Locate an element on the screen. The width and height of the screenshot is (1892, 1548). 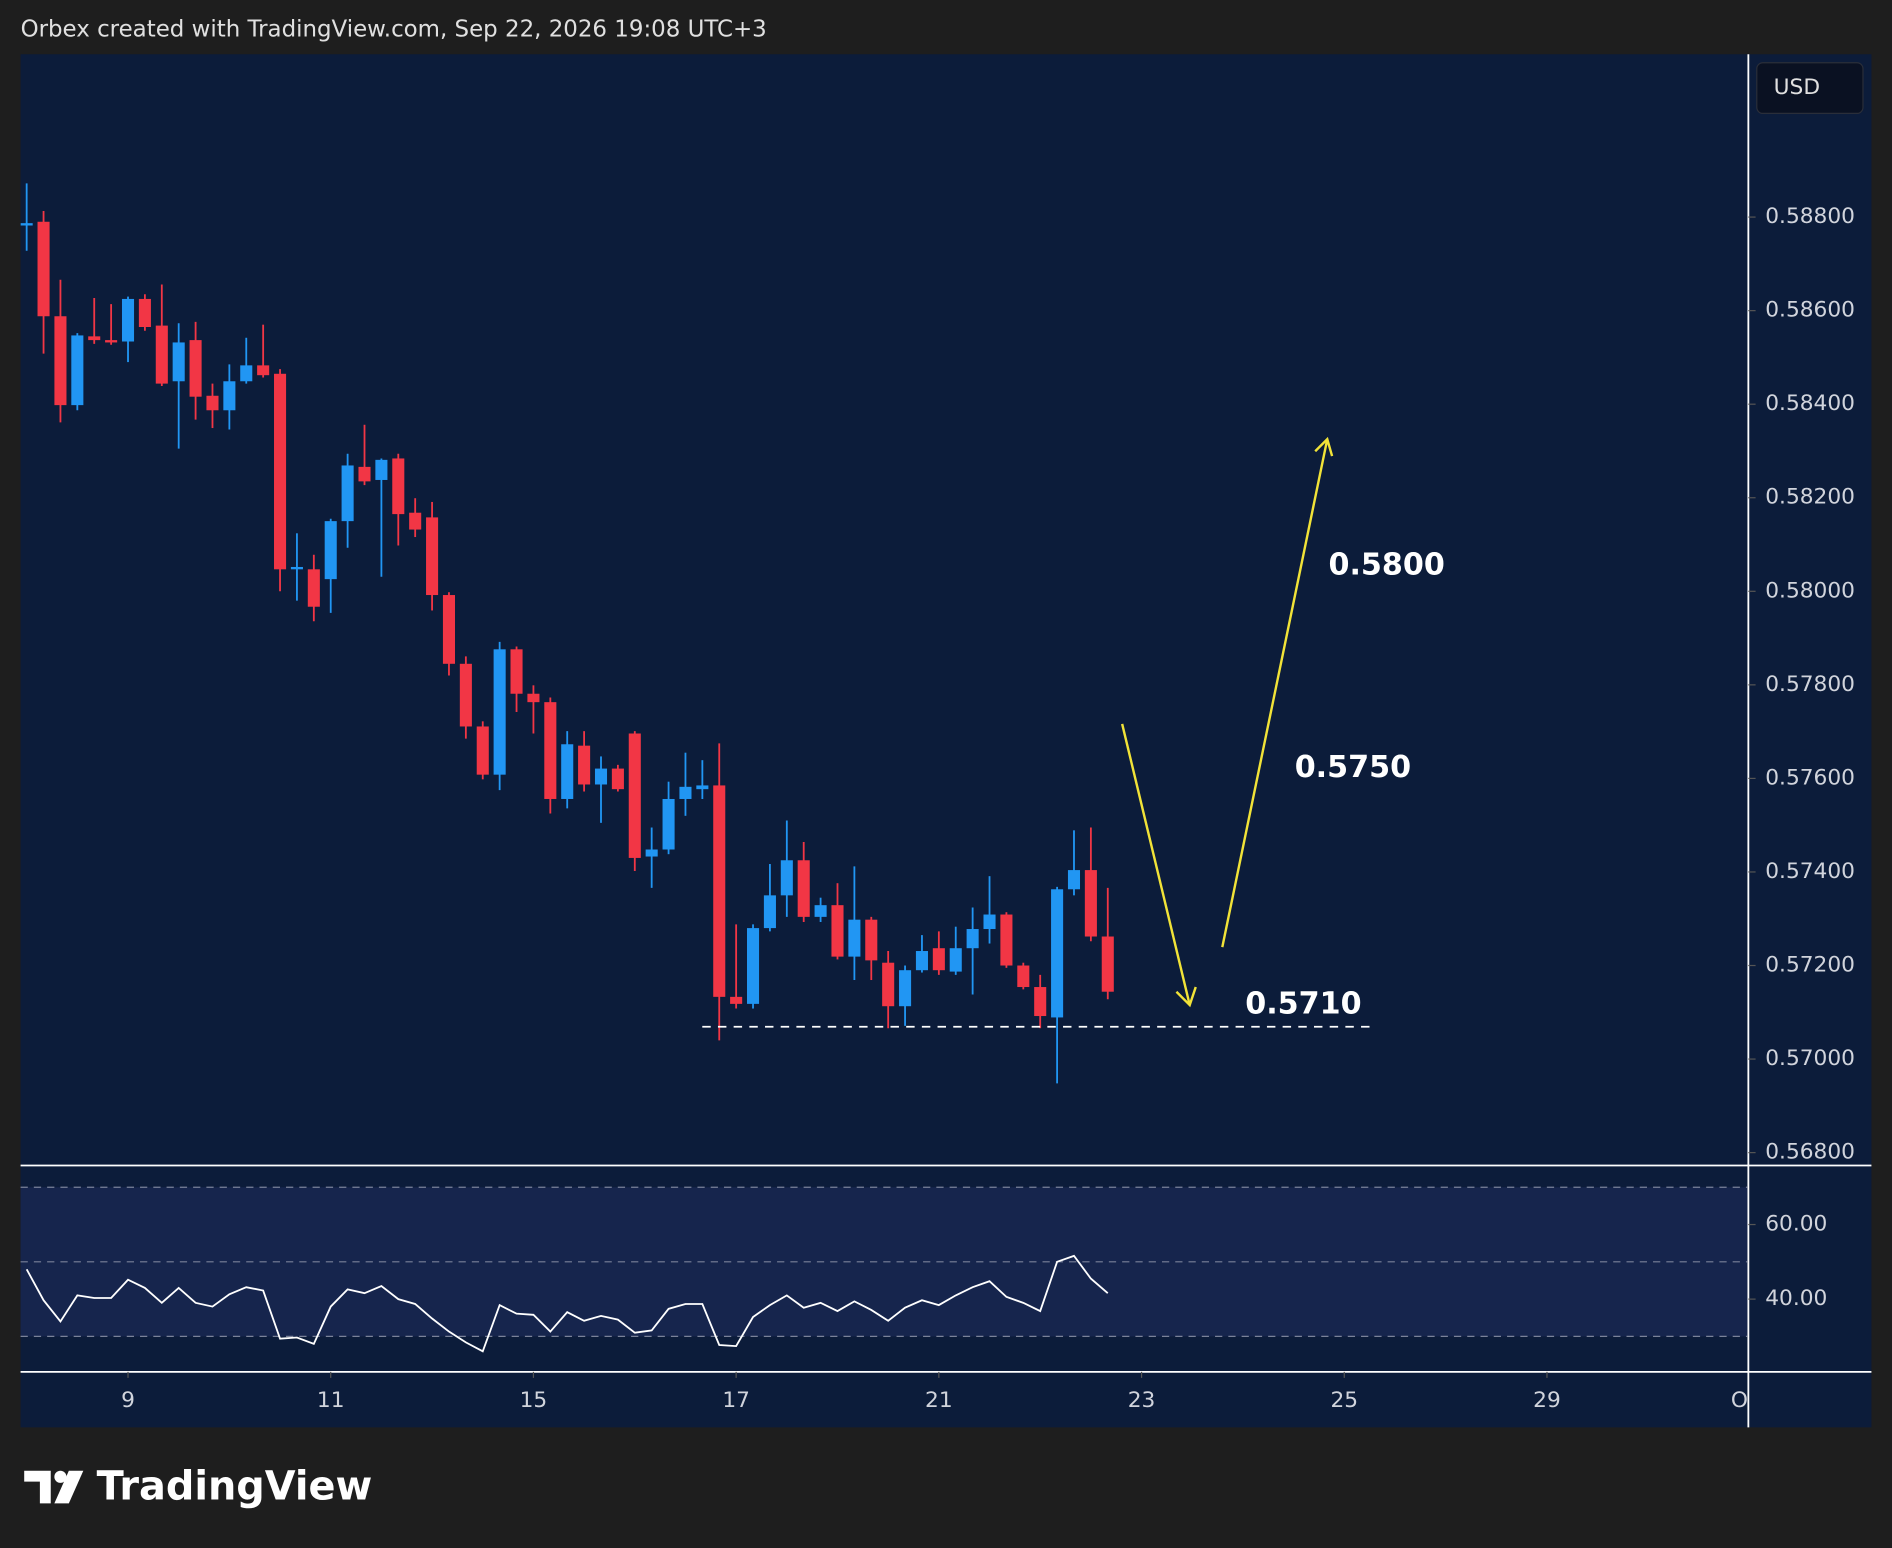
y-tick-label: 0.56800 is located at coordinates (1810, 1152).